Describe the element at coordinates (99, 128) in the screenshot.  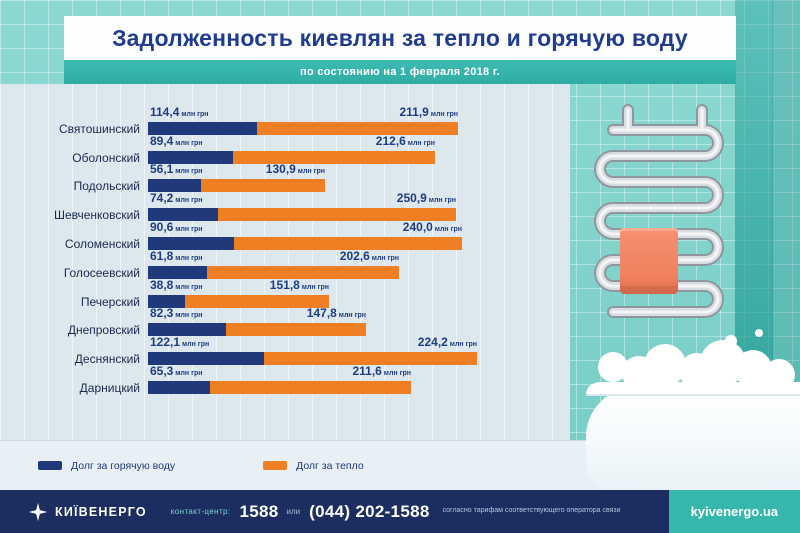
I see `category-label: Святошинский` at that location.